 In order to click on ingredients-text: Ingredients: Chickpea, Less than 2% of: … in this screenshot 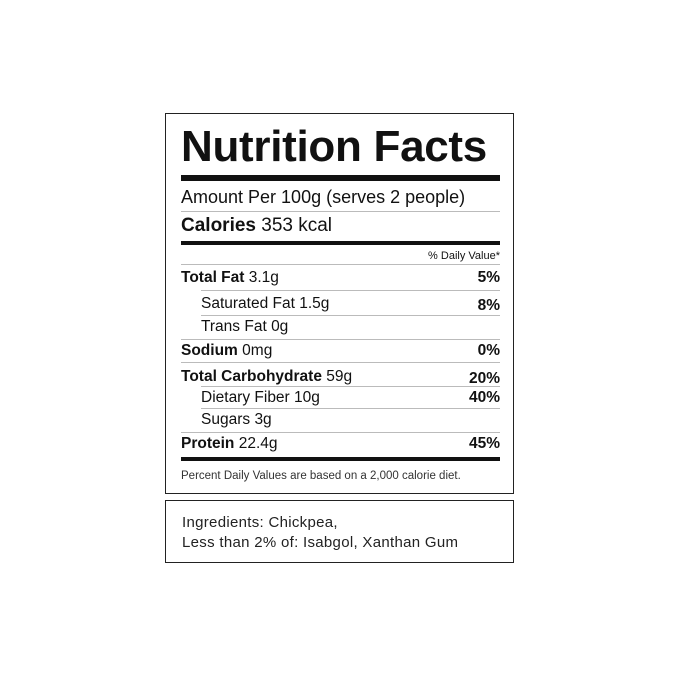, I will do `click(320, 533)`.